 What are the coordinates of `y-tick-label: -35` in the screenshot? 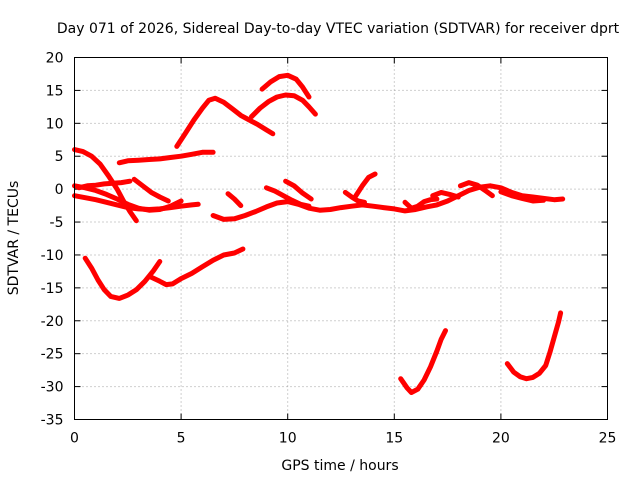 It's located at (52, 421).